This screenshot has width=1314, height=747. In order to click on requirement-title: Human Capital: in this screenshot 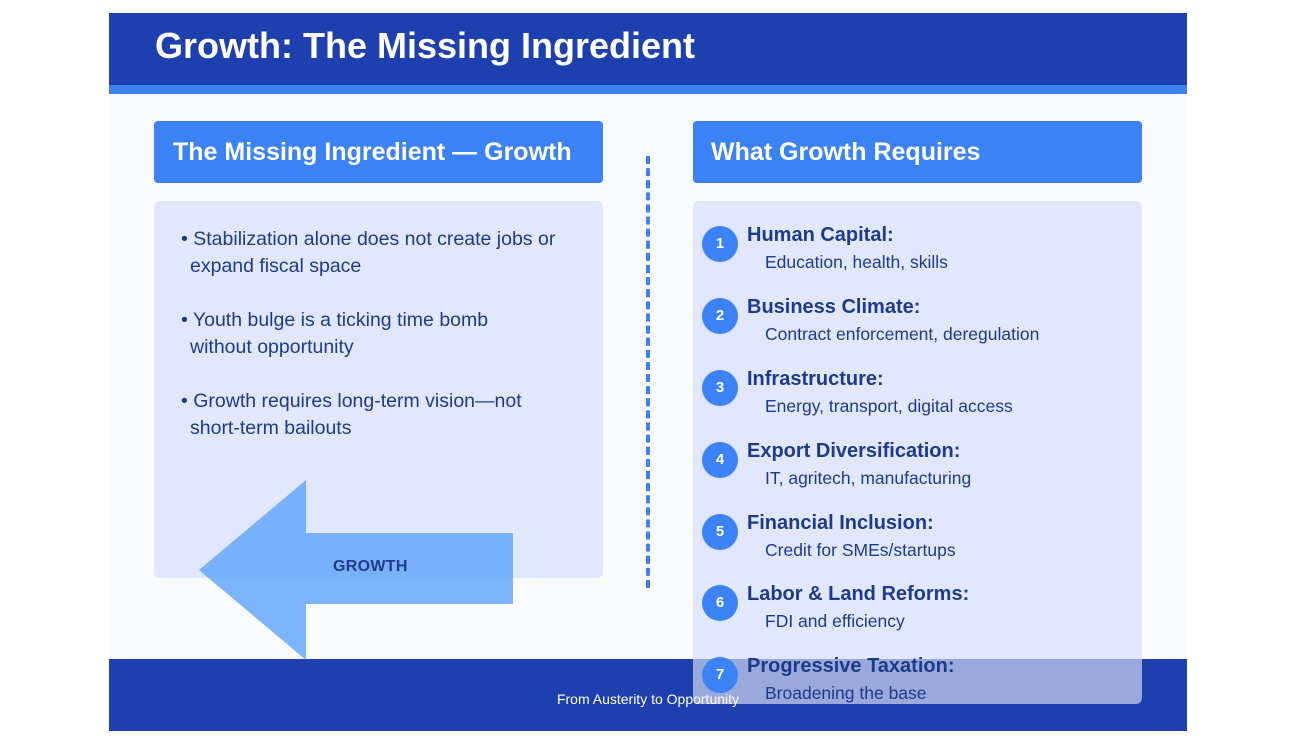, I will do `click(820, 235)`.